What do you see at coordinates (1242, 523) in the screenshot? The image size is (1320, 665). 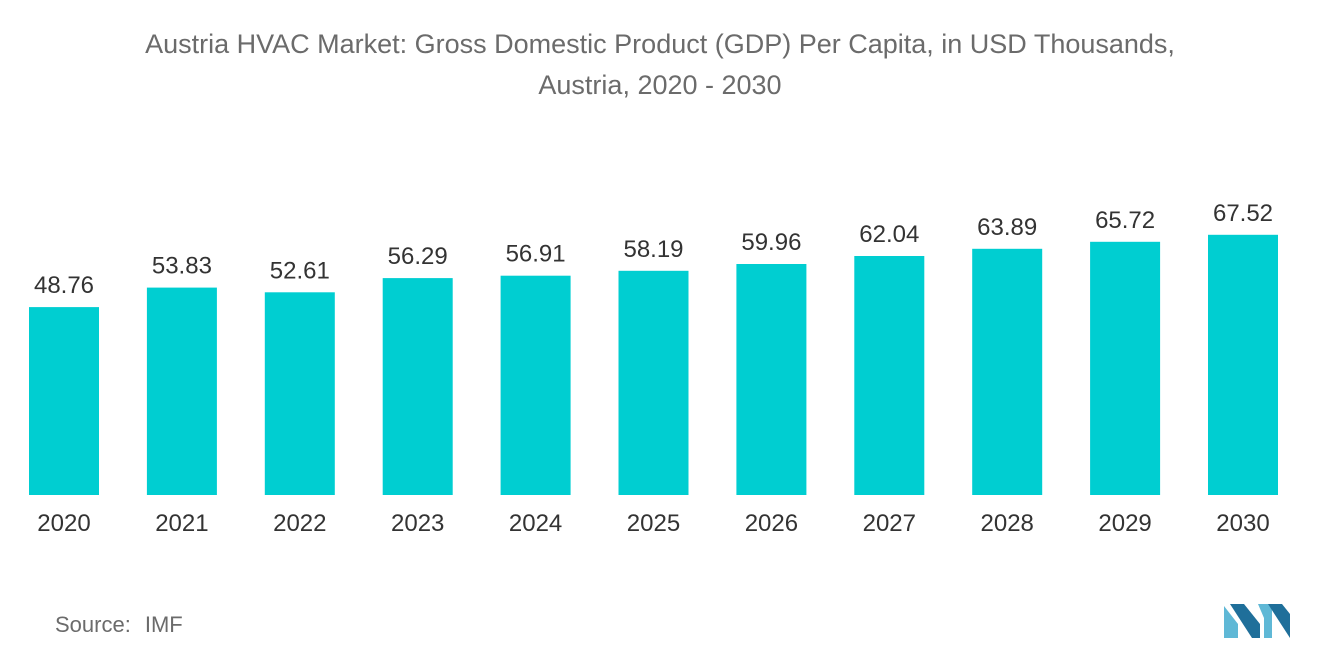 I see `x-tick-label-2030: 2030` at bounding box center [1242, 523].